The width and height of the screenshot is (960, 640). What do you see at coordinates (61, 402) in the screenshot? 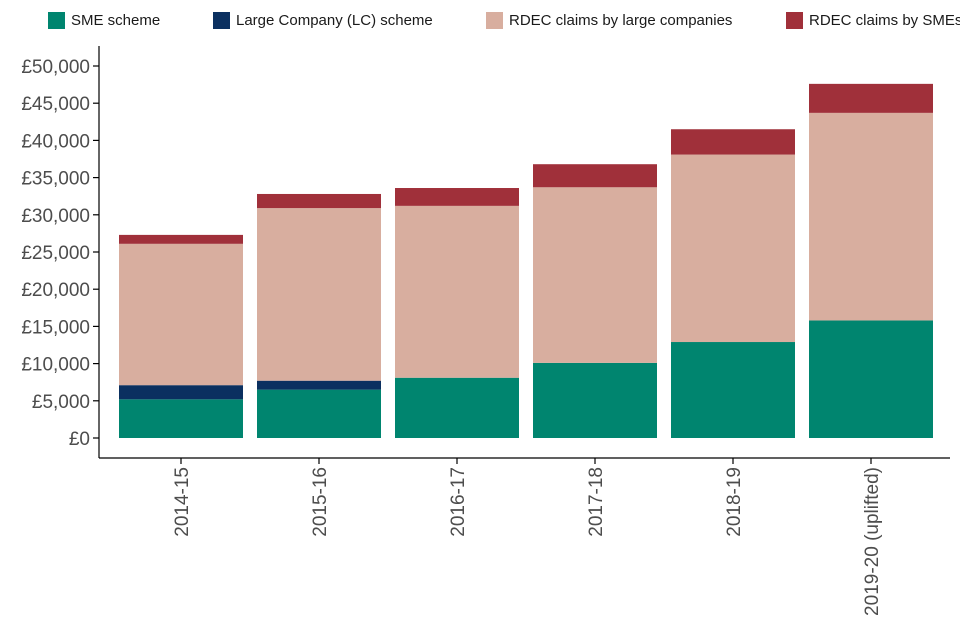
I see `y-tick-label: £5,000` at bounding box center [61, 402].